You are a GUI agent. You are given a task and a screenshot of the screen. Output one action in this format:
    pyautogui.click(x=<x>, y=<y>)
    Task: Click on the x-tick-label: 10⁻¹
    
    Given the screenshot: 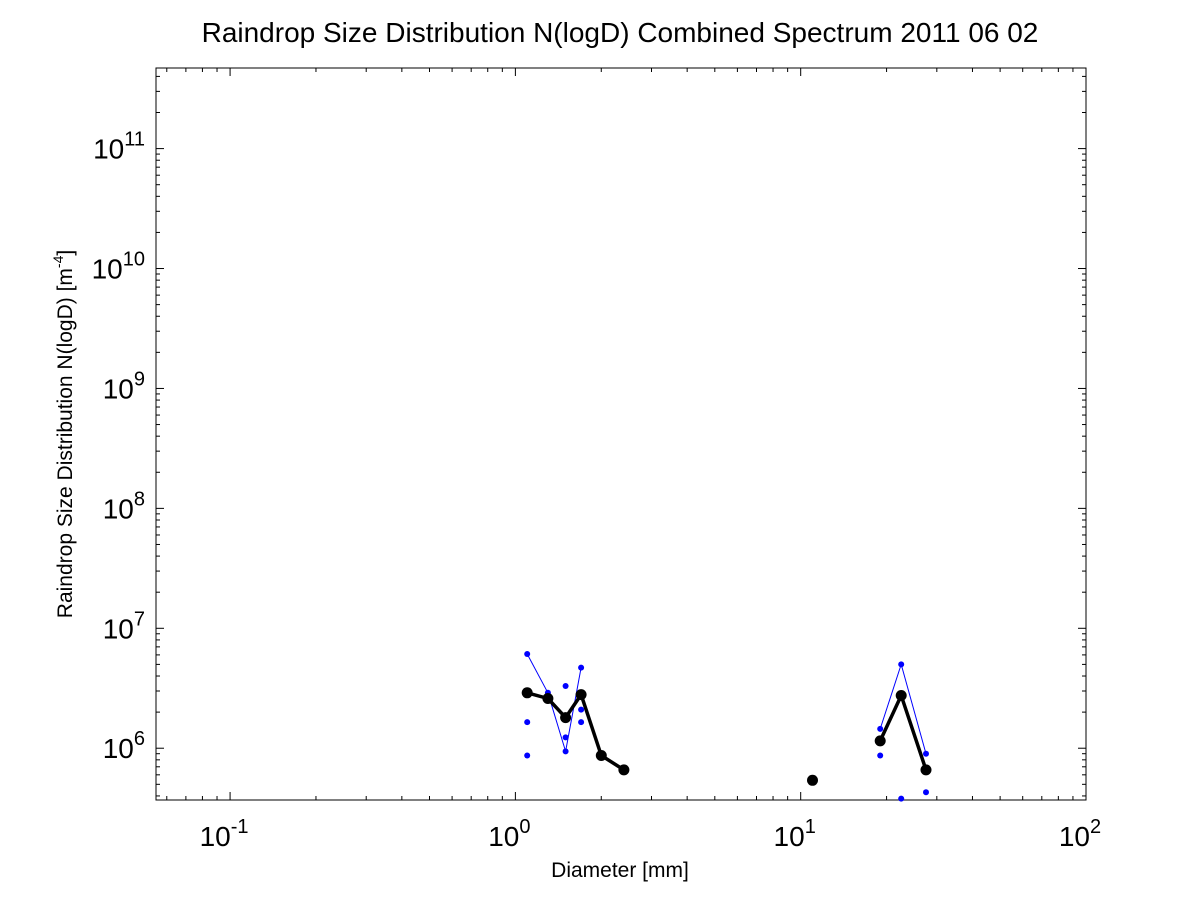 What is the action you would take?
    pyautogui.click(x=224, y=834)
    